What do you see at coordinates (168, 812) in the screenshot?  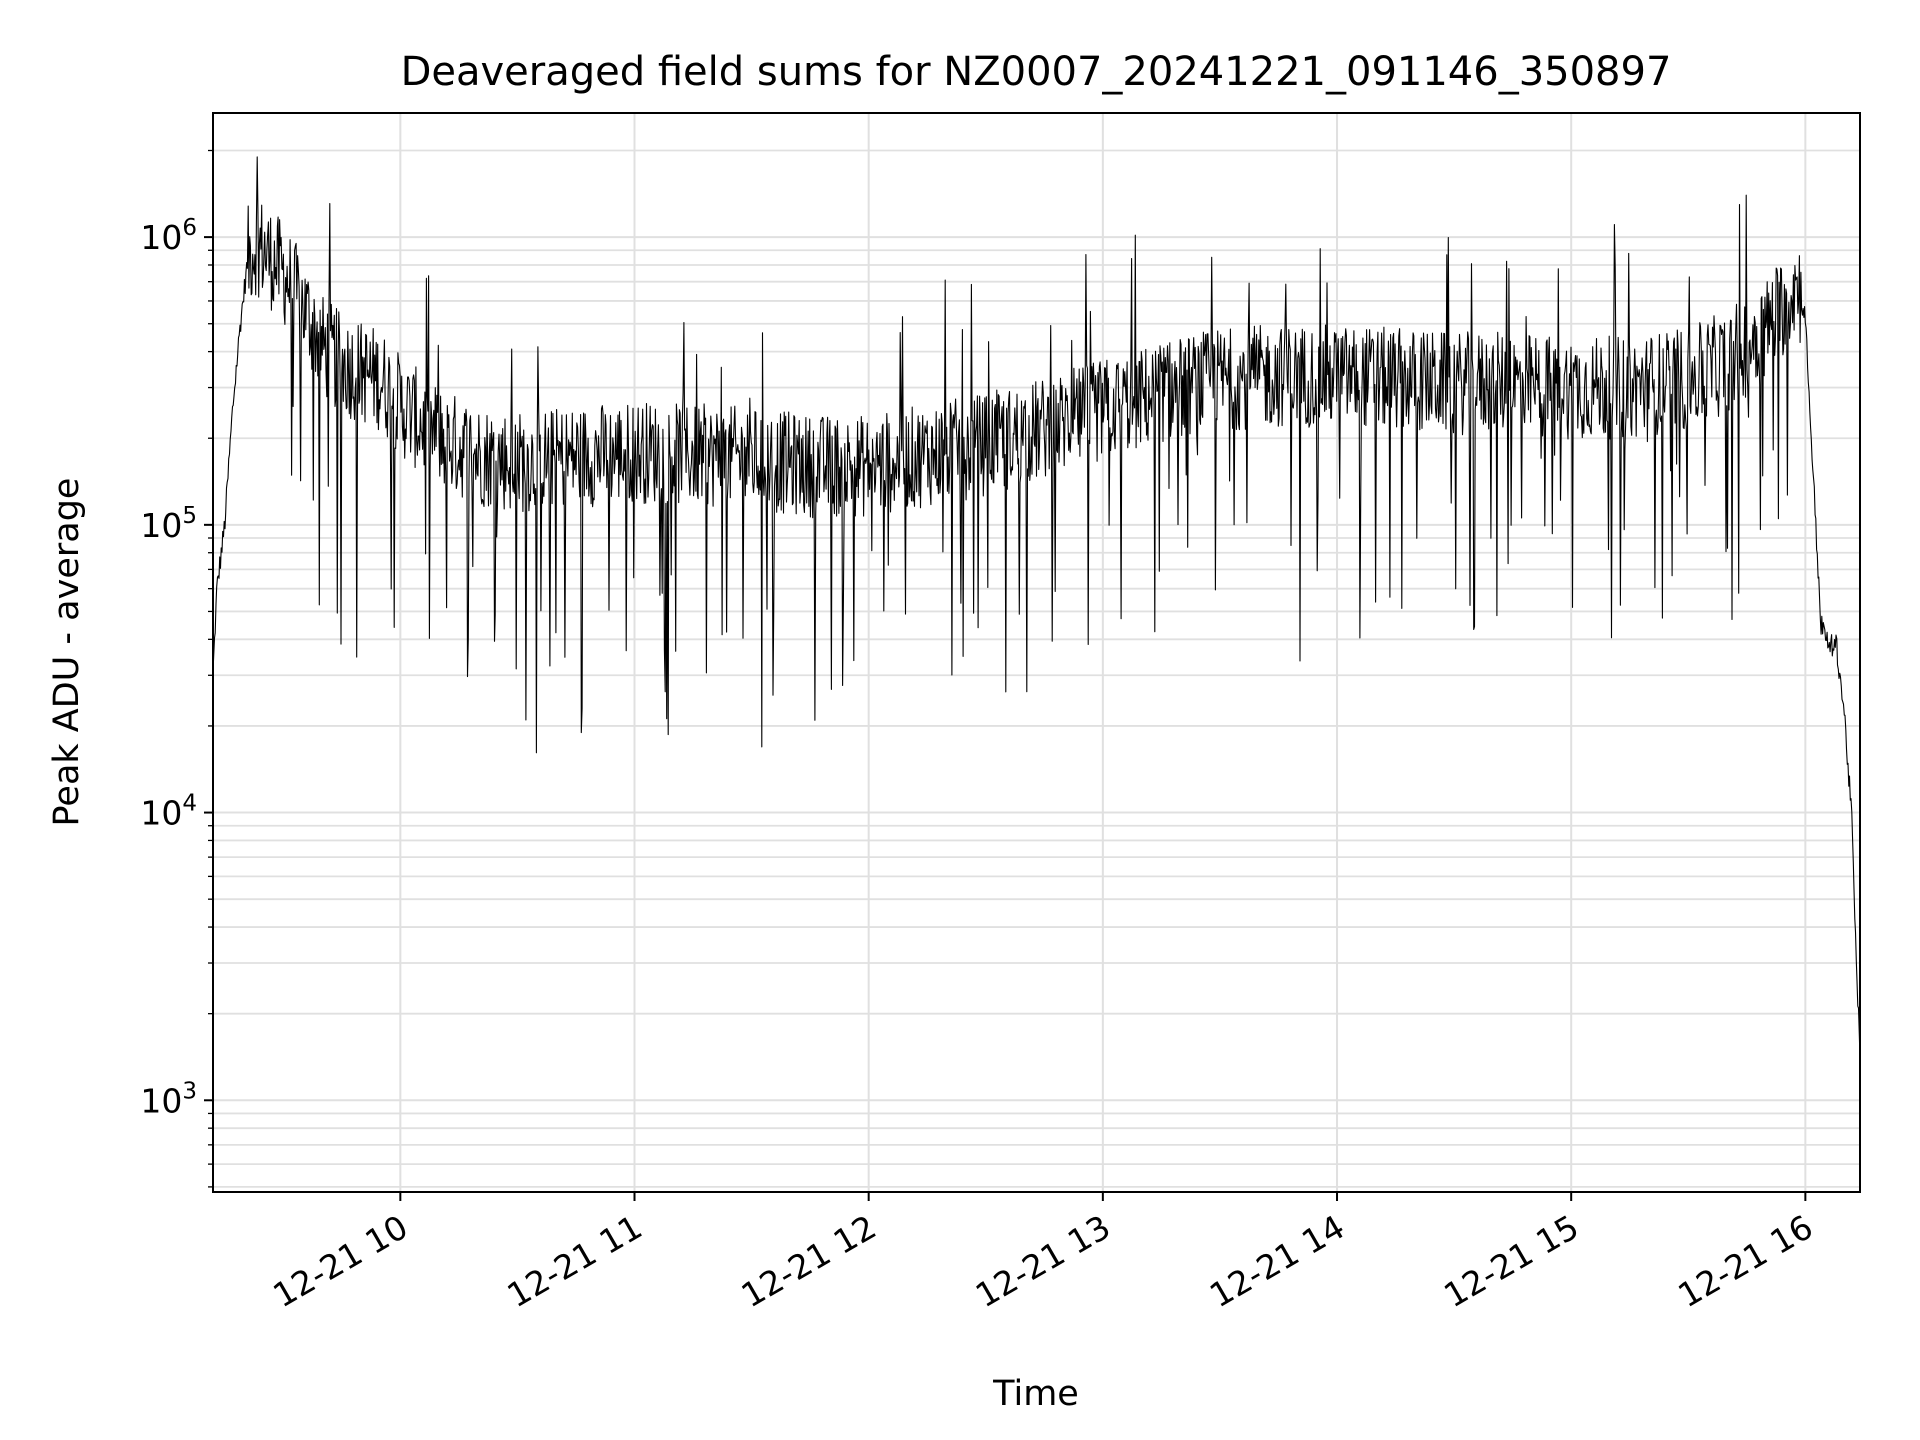 I see `y-tick-label: 104` at bounding box center [168, 812].